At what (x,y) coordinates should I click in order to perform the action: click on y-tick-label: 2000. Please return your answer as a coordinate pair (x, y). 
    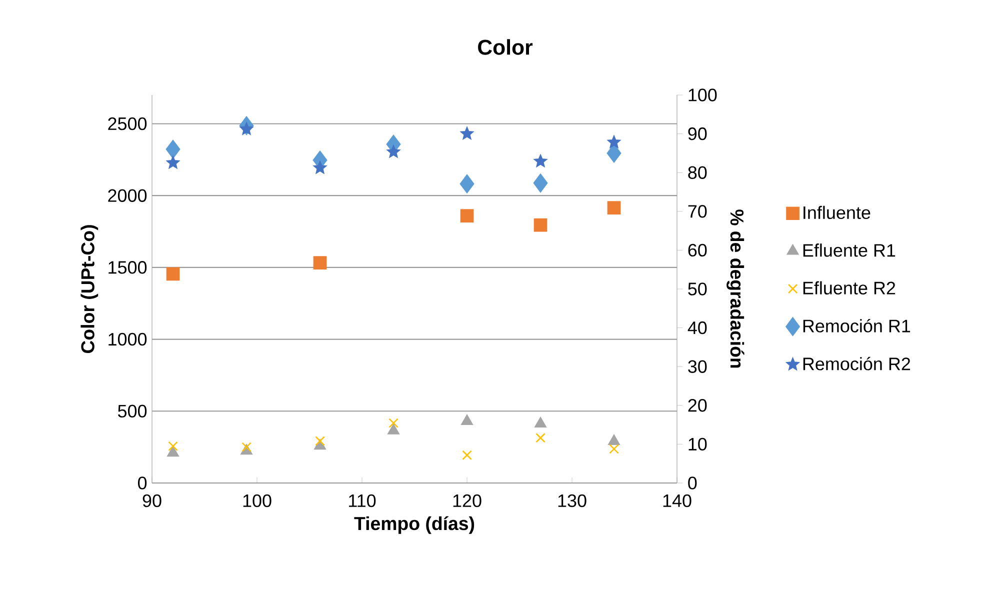
    Looking at the image, I should click on (127, 195).